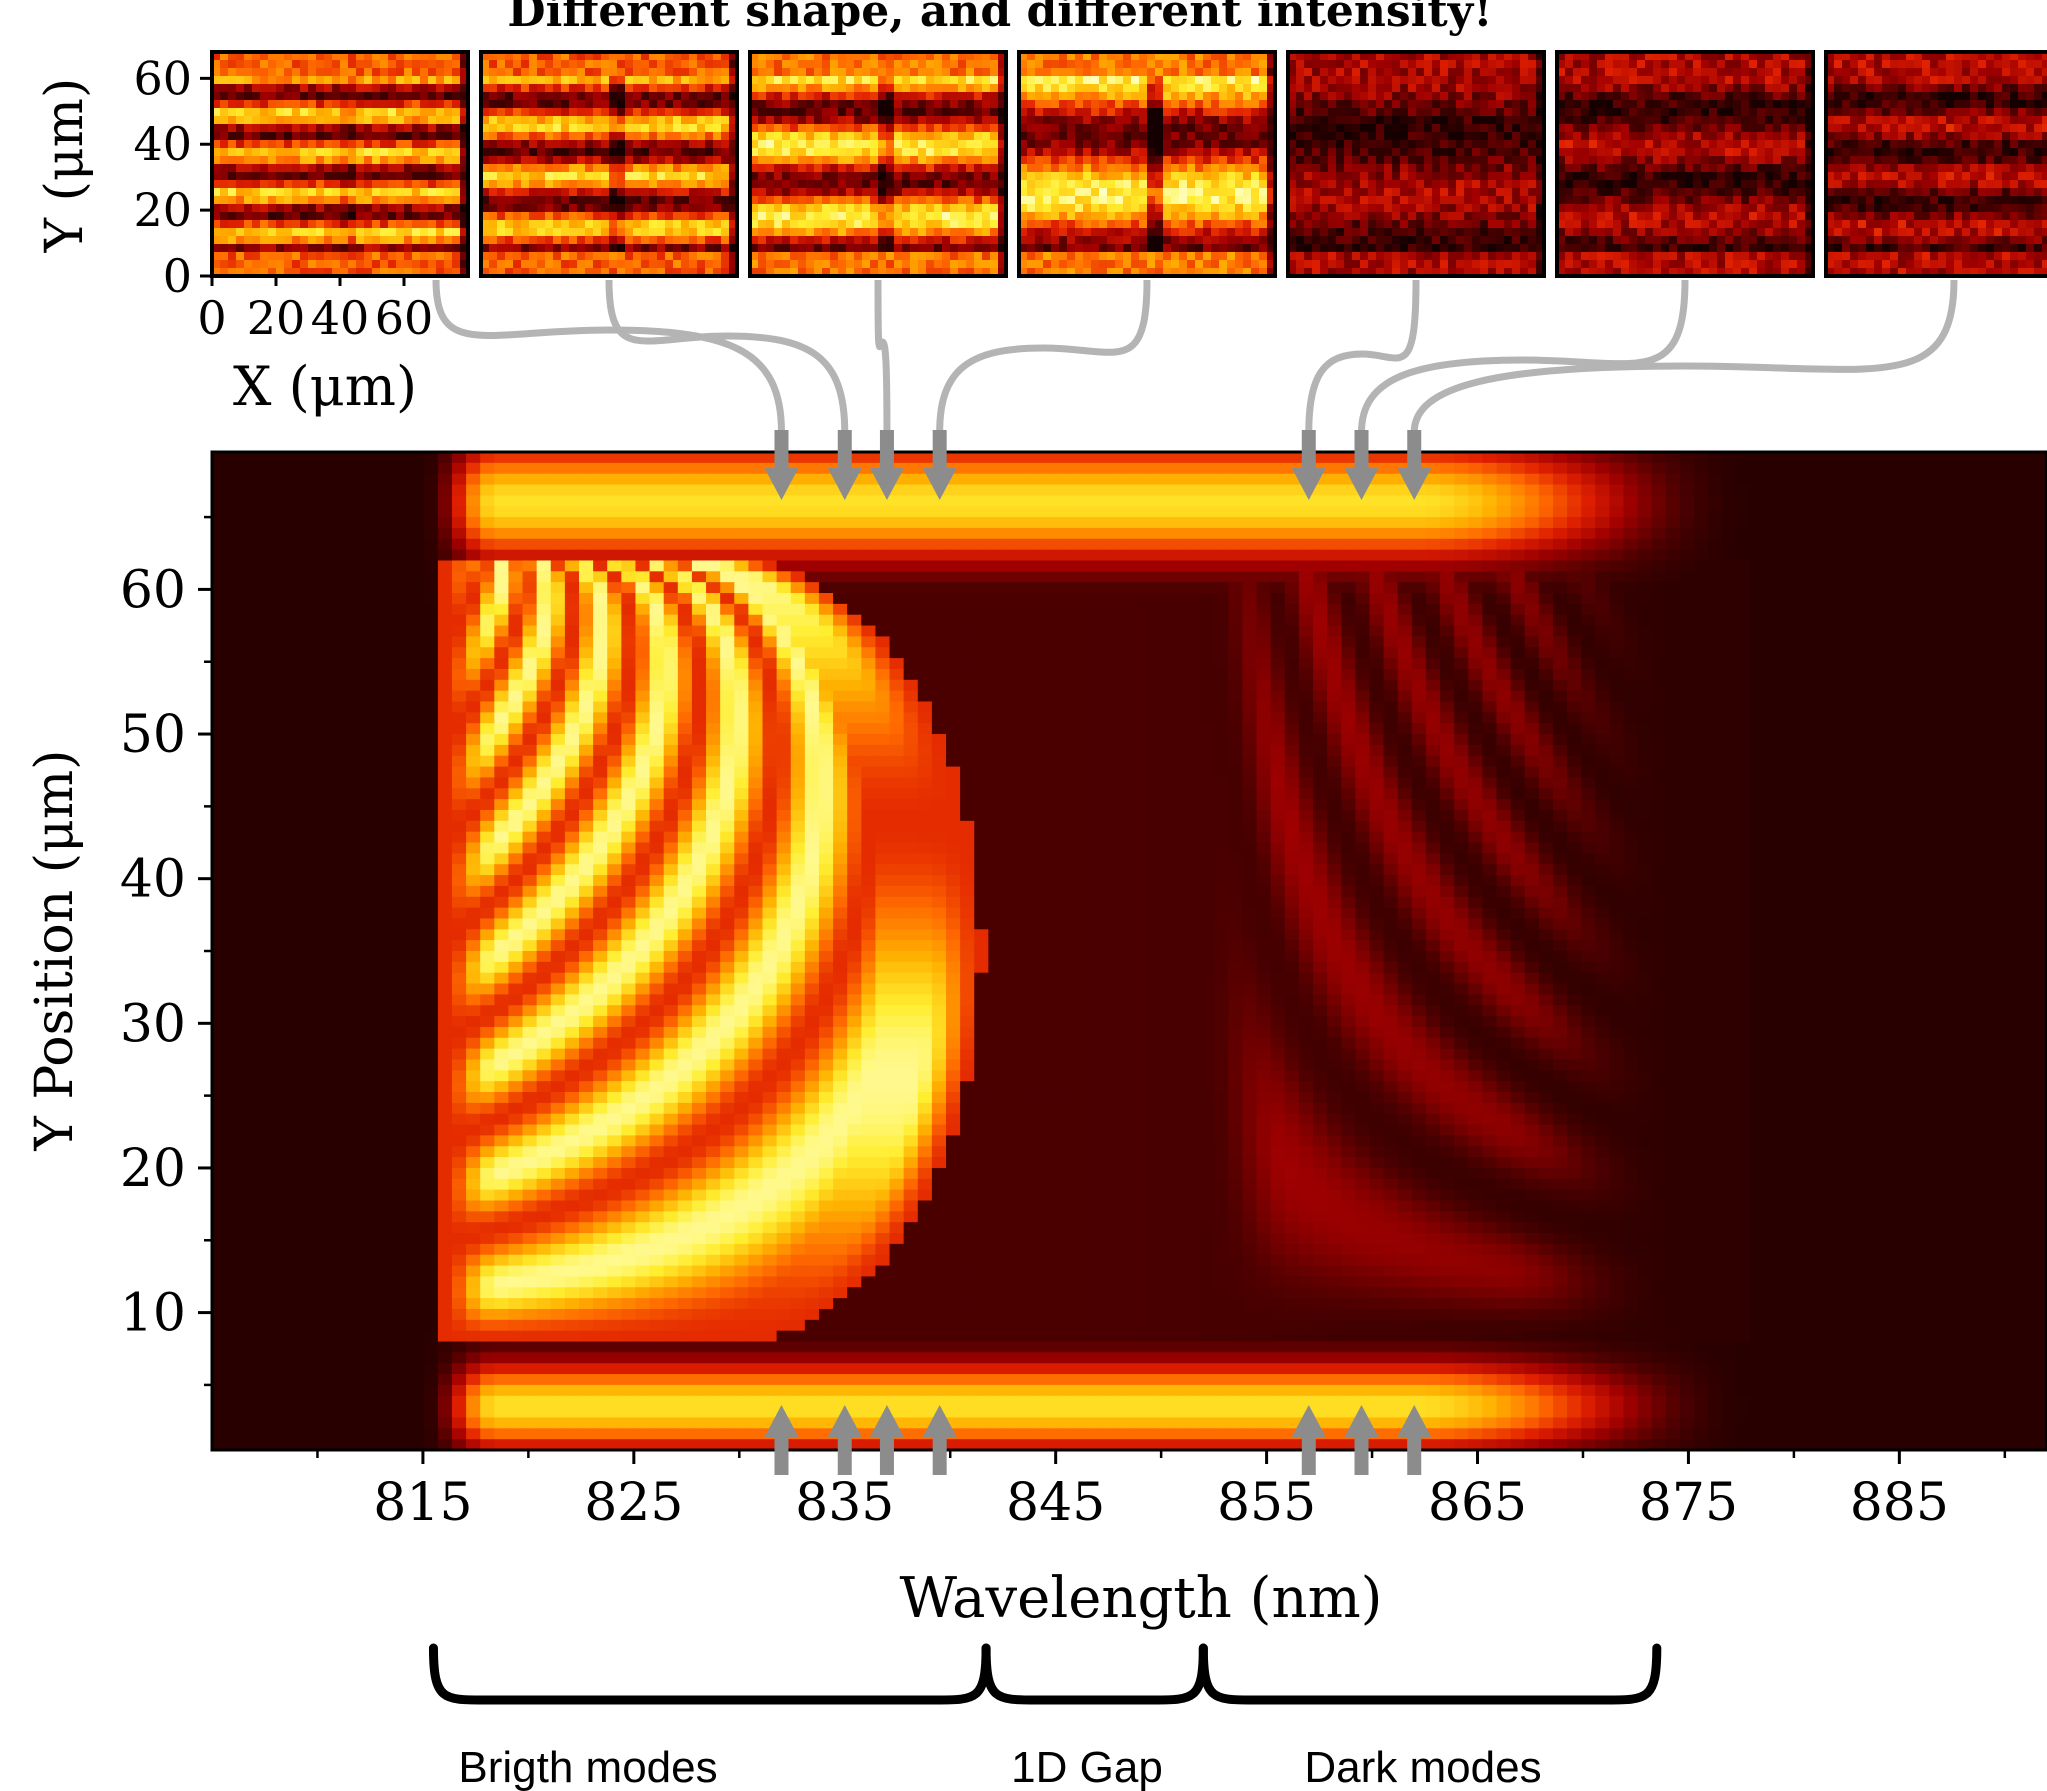 This screenshot has width=2047, height=1791. I want to click on inset-x-tick-label: 0, so click(211, 318).